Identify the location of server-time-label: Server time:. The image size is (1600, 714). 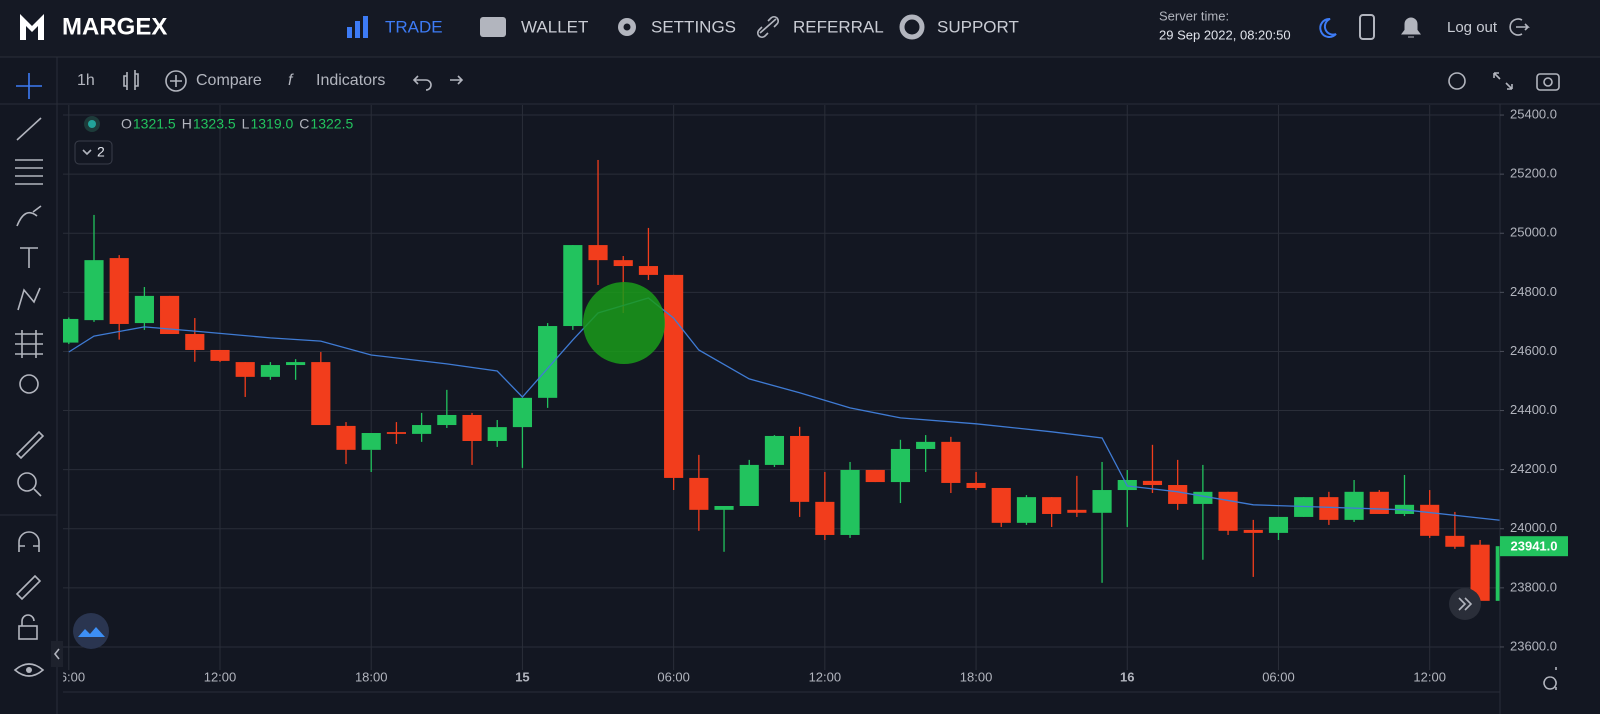
(1194, 15).